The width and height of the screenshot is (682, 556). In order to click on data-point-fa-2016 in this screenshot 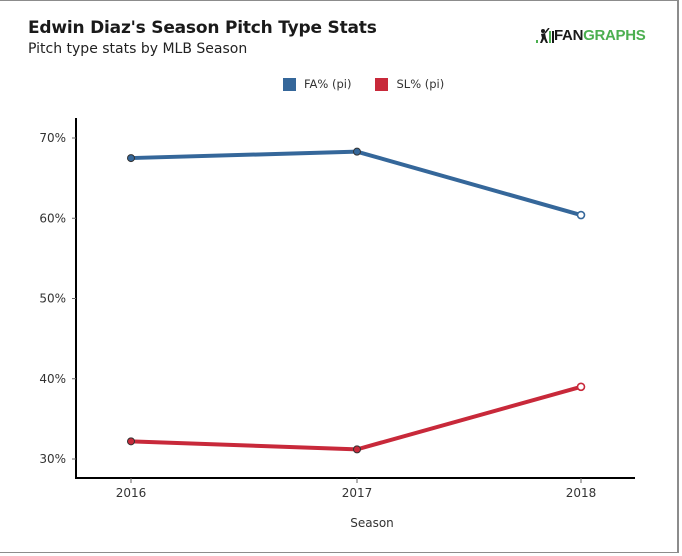, I will do `click(131, 158)`.